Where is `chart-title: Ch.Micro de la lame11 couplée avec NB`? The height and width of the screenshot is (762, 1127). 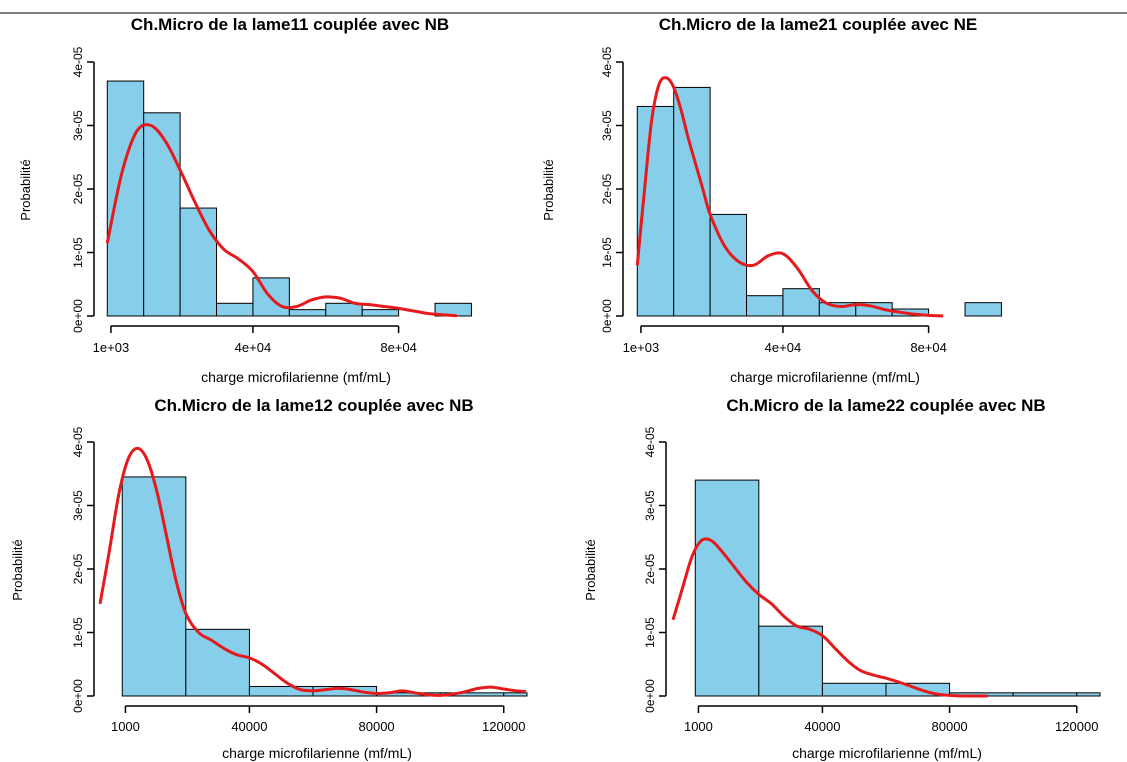
chart-title: Ch.Micro de la lame11 couplée avec NB is located at coordinates (290, 24).